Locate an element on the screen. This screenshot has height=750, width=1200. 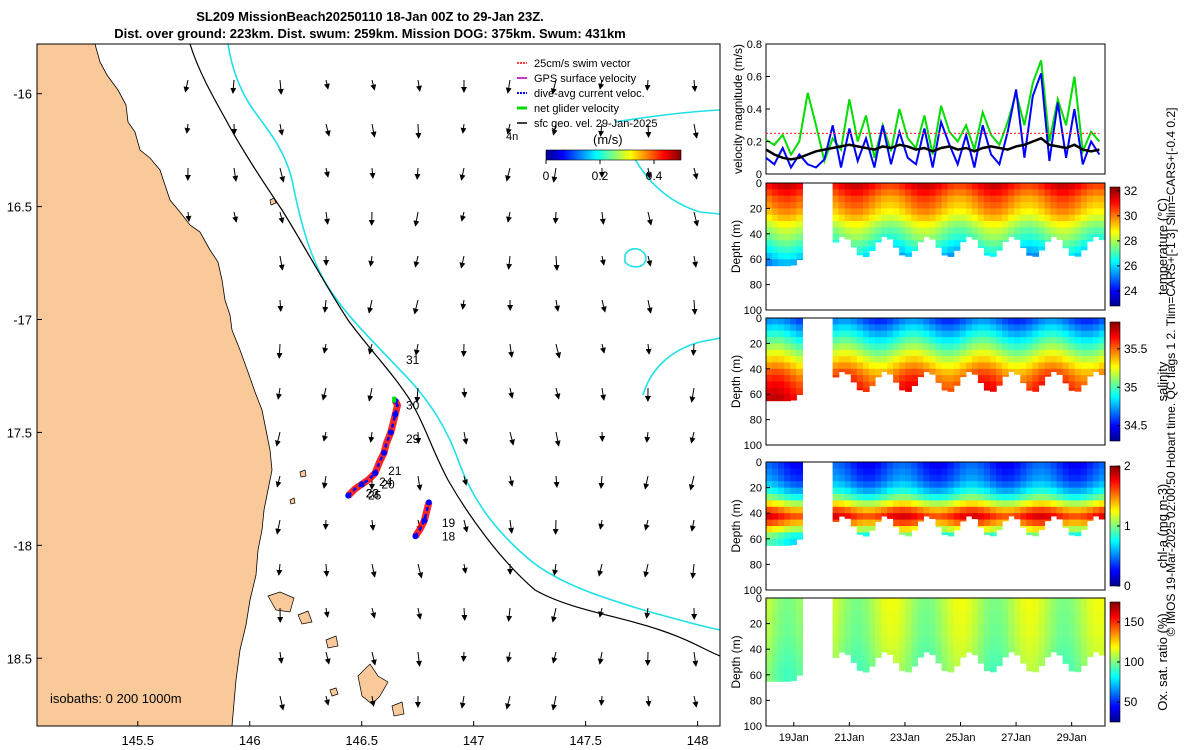
track-north-point is located at coordinates (395, 414).